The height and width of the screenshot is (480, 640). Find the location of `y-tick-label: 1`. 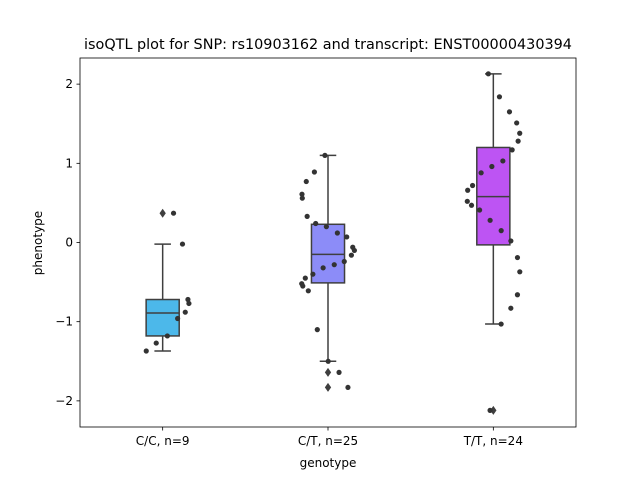

y-tick-label: 1 is located at coordinates (69, 163).